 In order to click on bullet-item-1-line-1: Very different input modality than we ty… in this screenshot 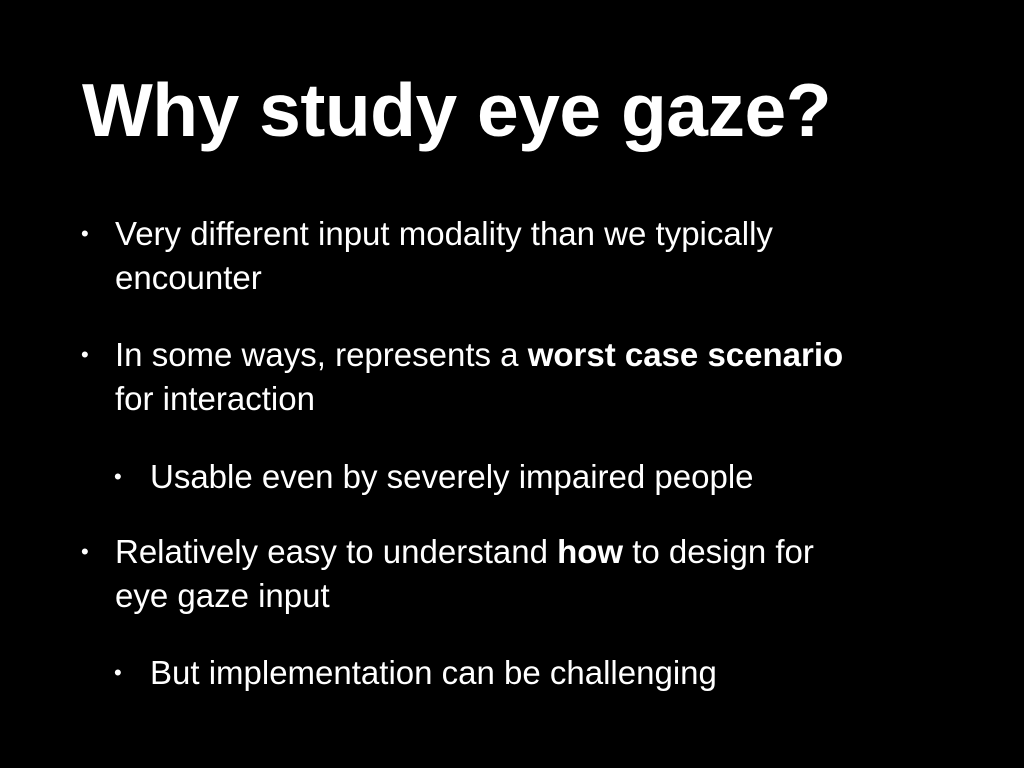, I will do `click(444, 233)`.